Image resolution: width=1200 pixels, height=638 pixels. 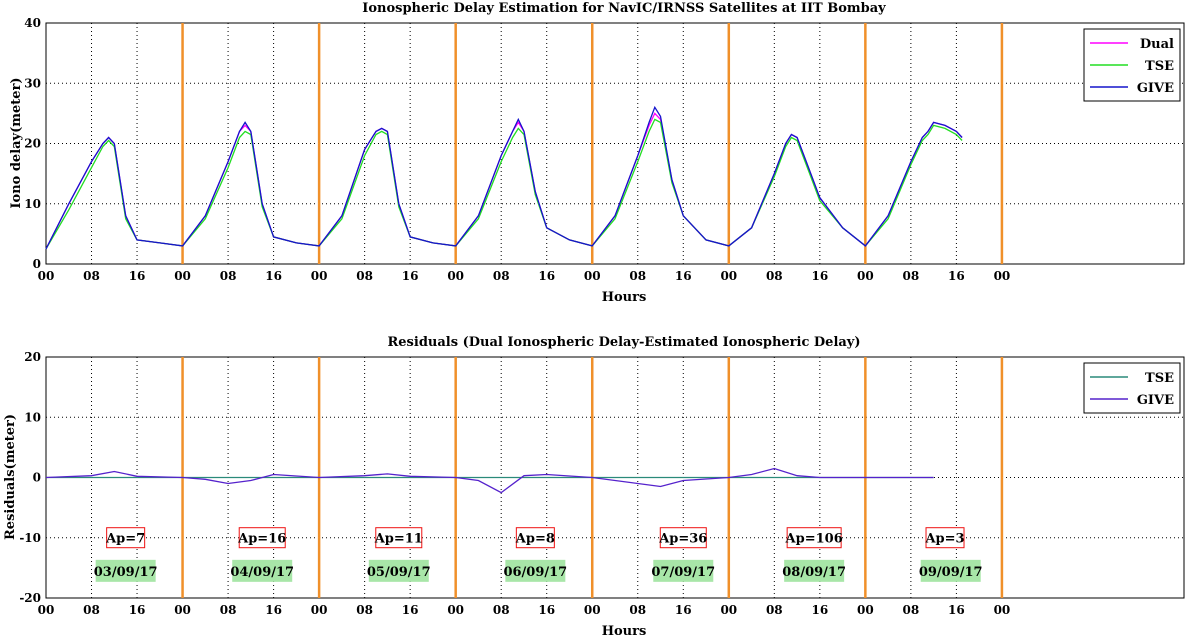 I want to click on ap-label: Ap=3, so click(x=944, y=539).